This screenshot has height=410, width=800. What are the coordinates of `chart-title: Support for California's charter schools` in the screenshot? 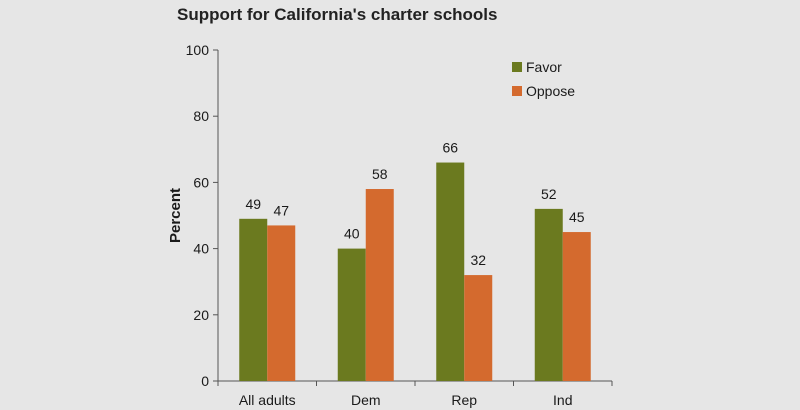 It's located at (337, 14).